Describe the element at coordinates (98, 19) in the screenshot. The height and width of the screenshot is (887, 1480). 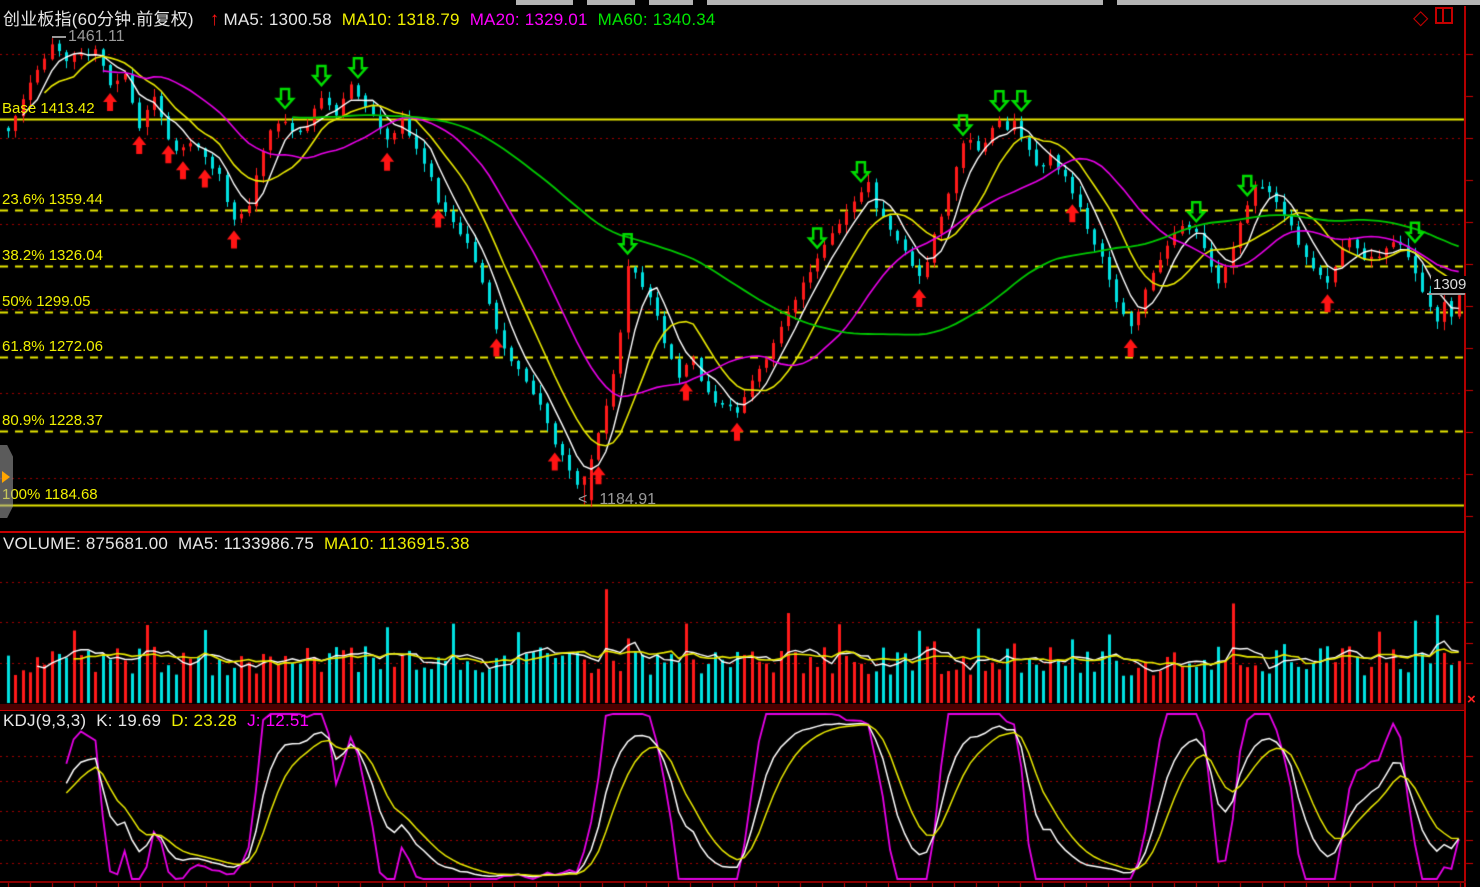
I see `chart-title: 创业板指(60分钟.前复权)` at that location.